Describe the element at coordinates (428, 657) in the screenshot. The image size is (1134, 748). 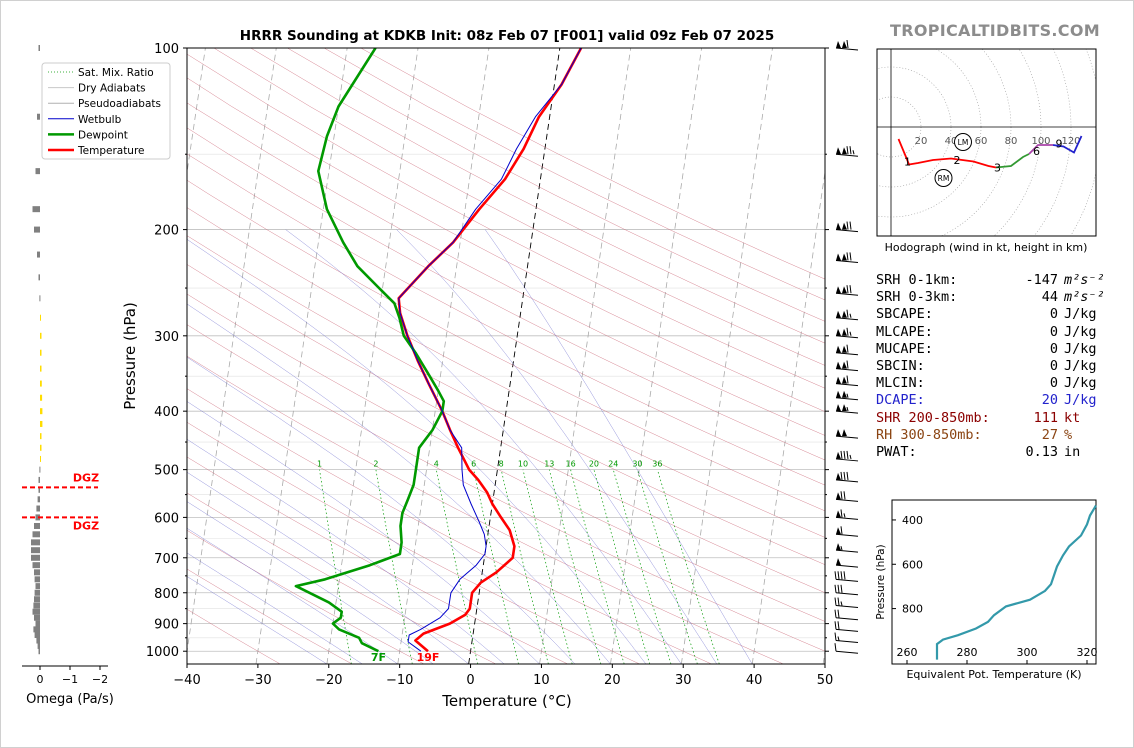
I see `surface-label: 19F` at that location.